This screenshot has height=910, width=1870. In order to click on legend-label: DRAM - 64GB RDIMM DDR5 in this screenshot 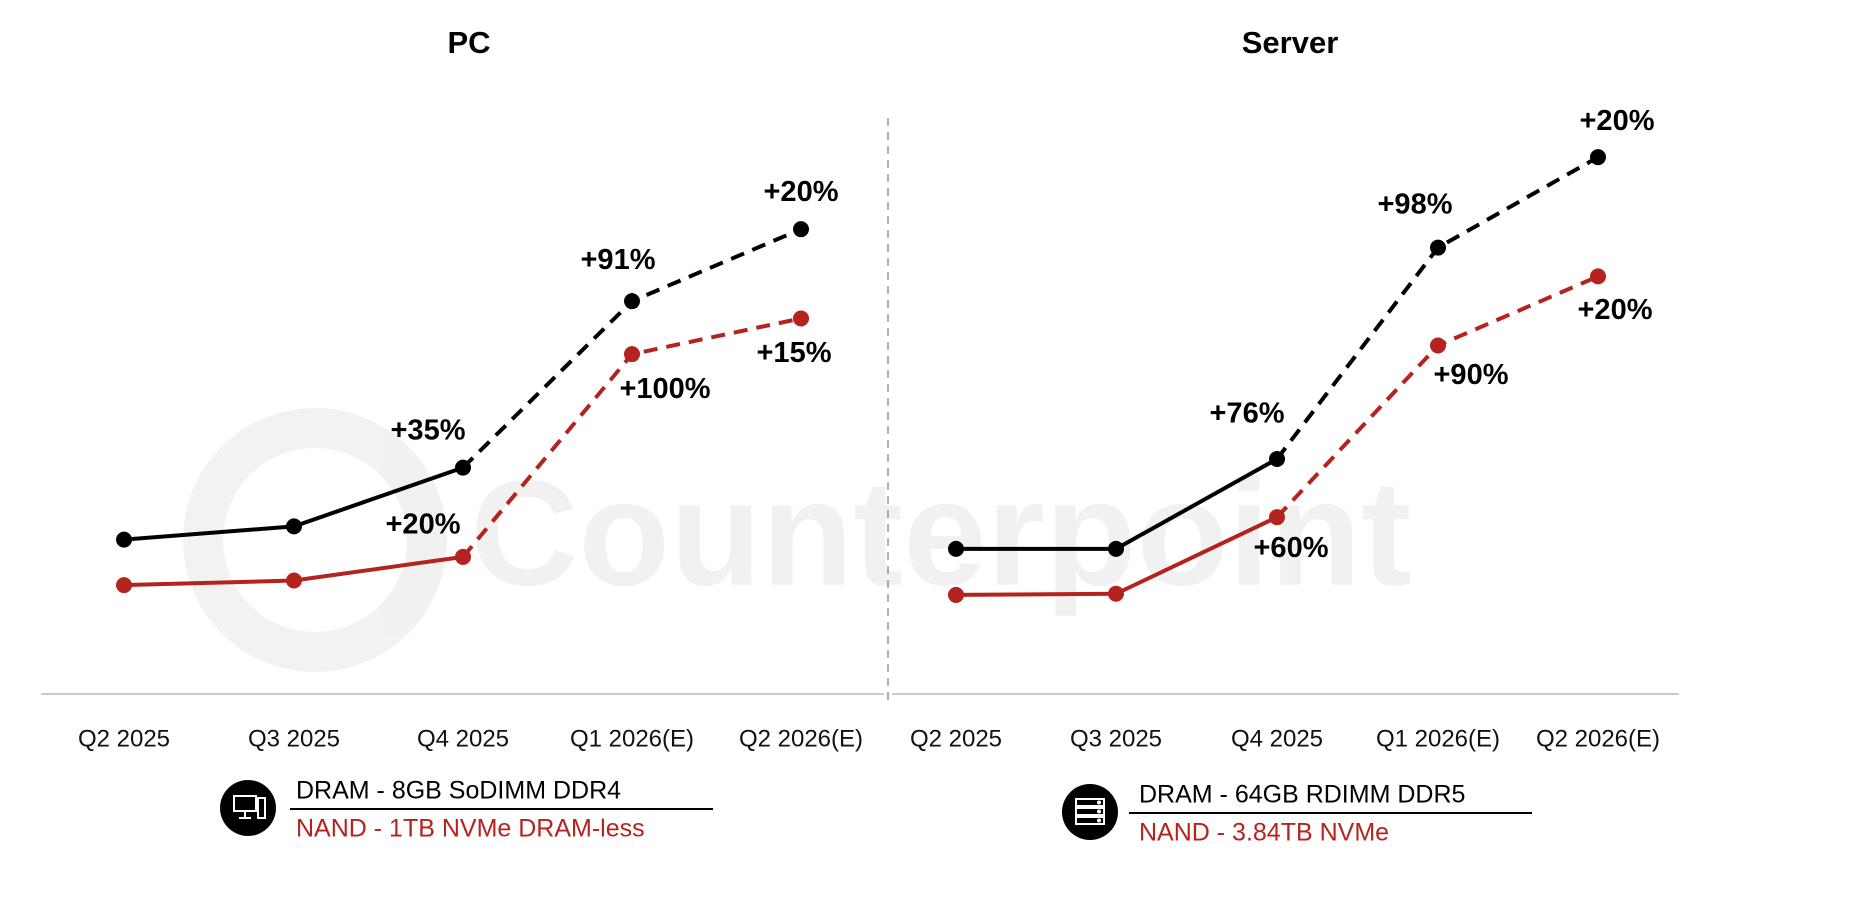, I will do `click(1302, 795)`.